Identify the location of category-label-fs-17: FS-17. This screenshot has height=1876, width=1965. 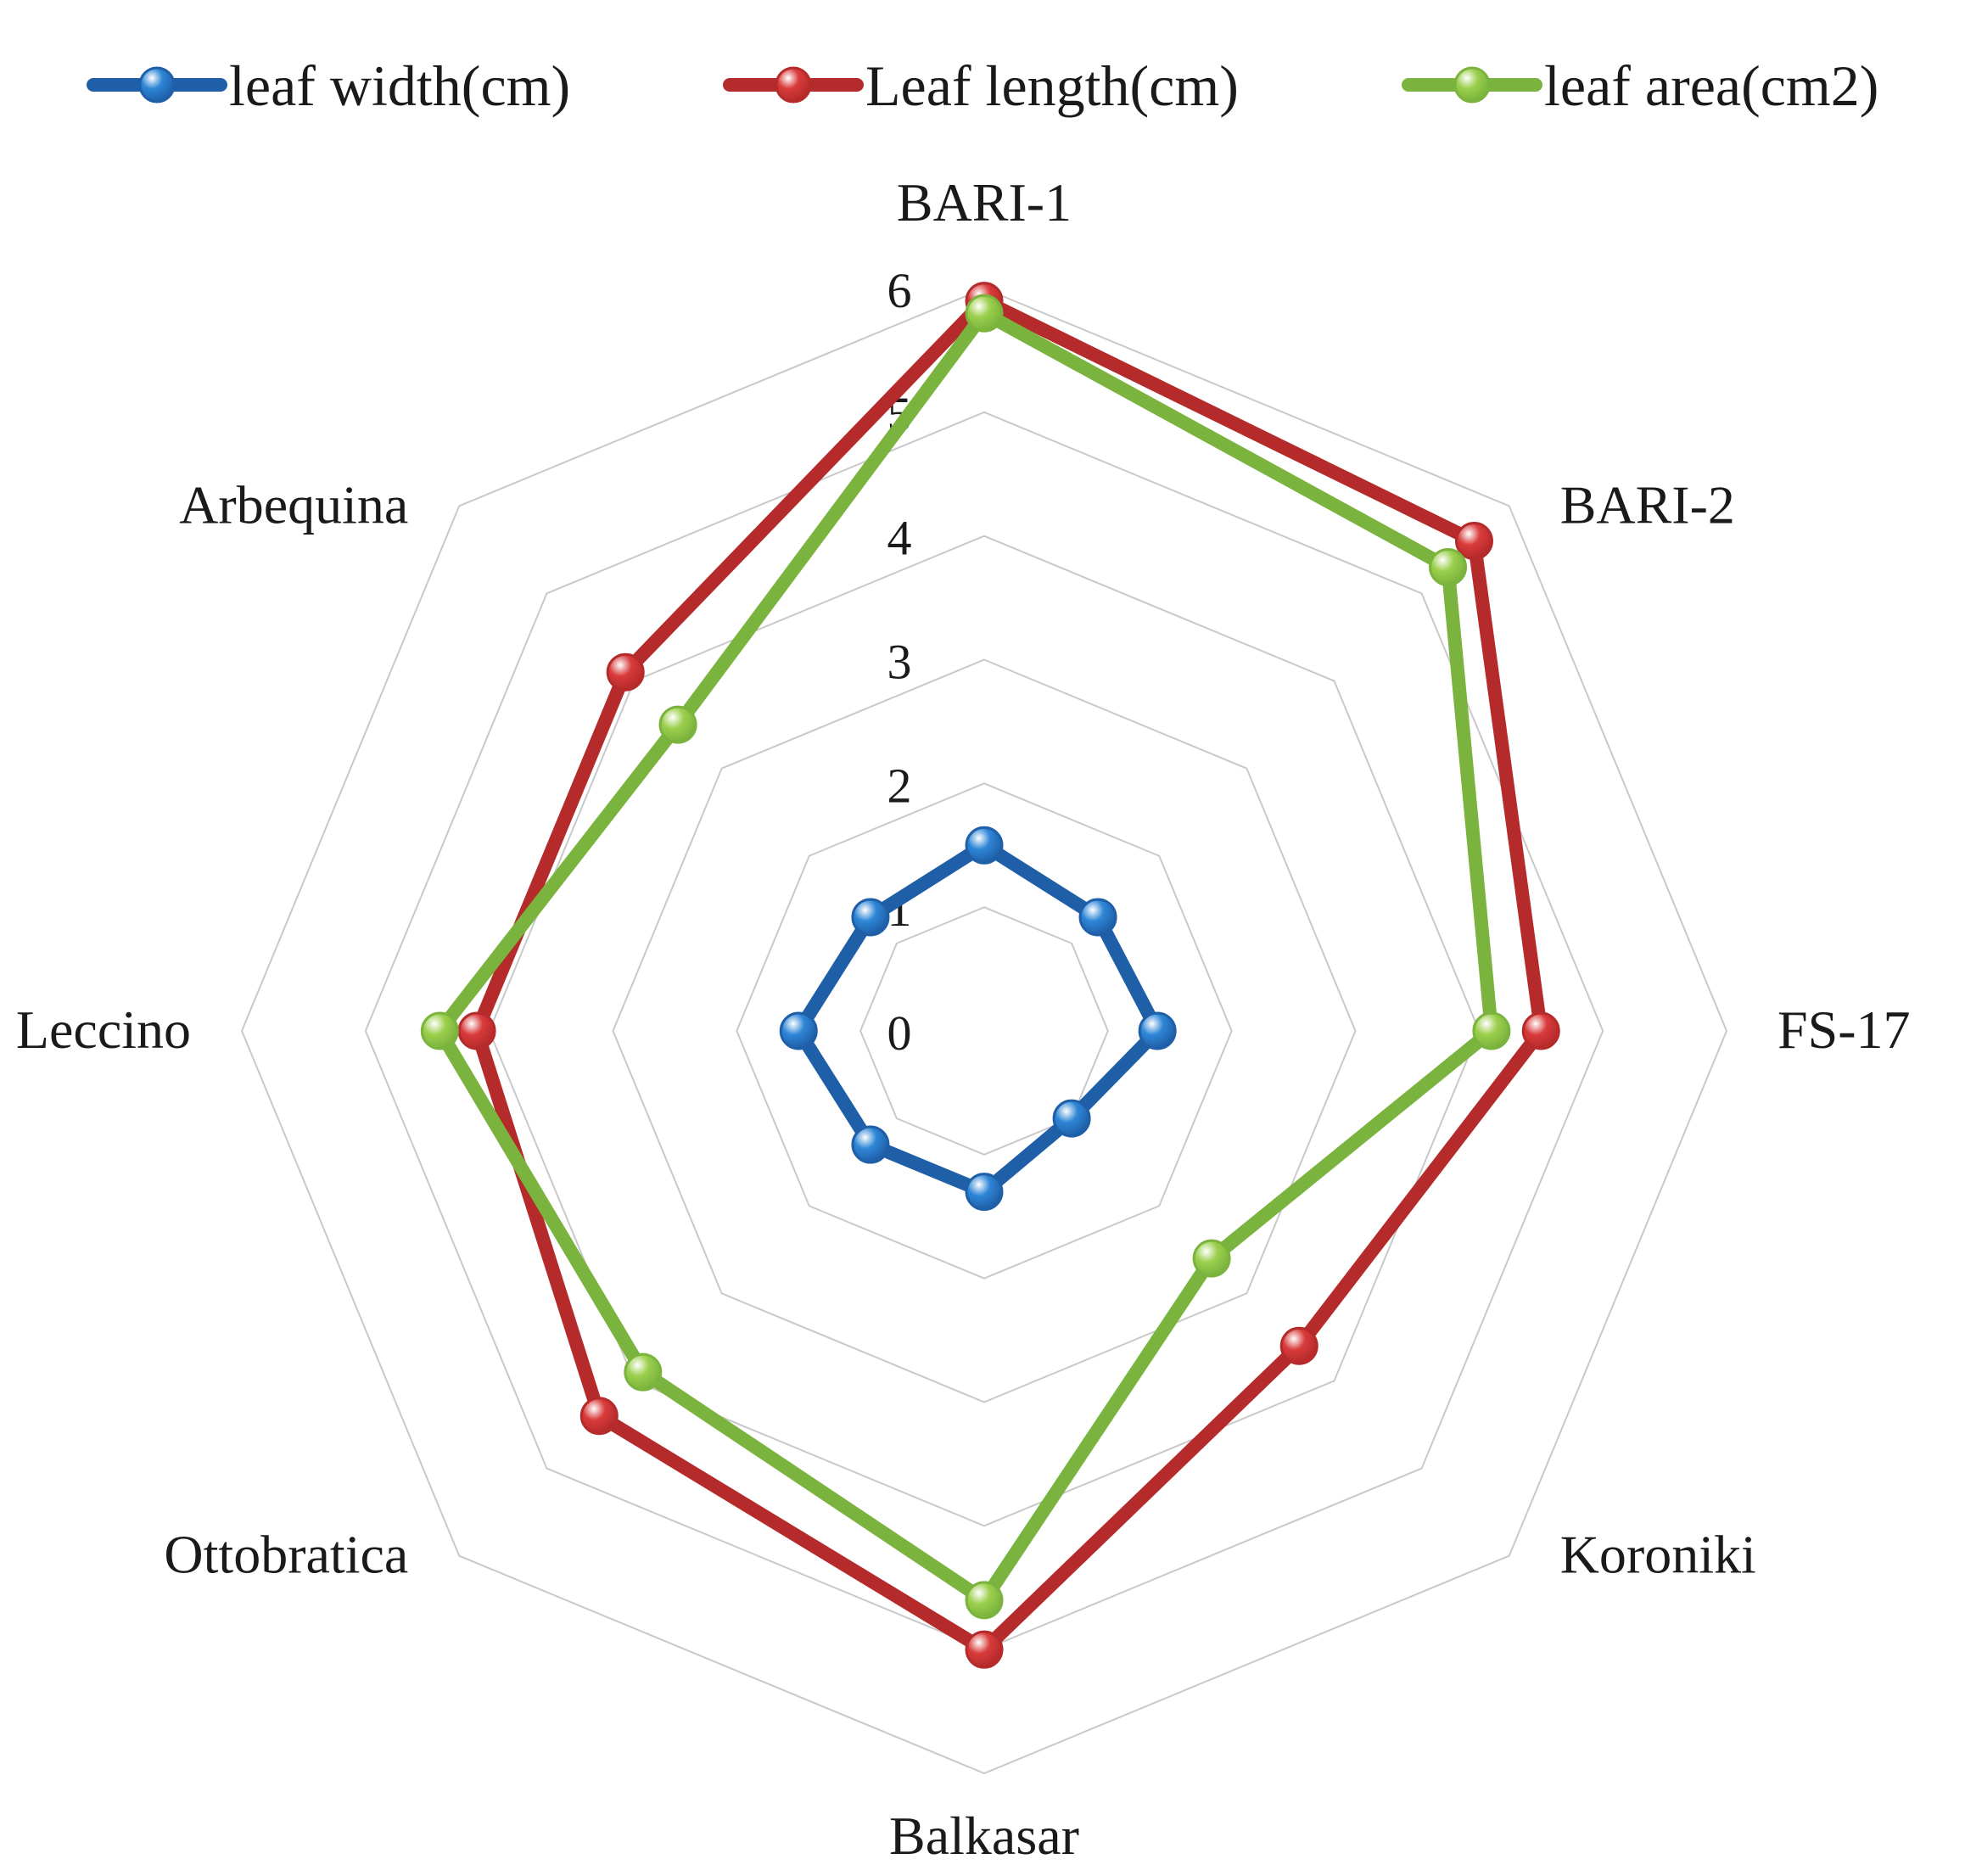
(1844, 1030).